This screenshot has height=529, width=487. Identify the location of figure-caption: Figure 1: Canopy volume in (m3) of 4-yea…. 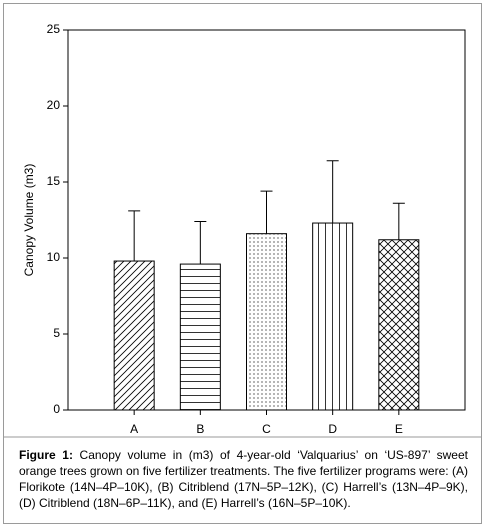
(243, 479).